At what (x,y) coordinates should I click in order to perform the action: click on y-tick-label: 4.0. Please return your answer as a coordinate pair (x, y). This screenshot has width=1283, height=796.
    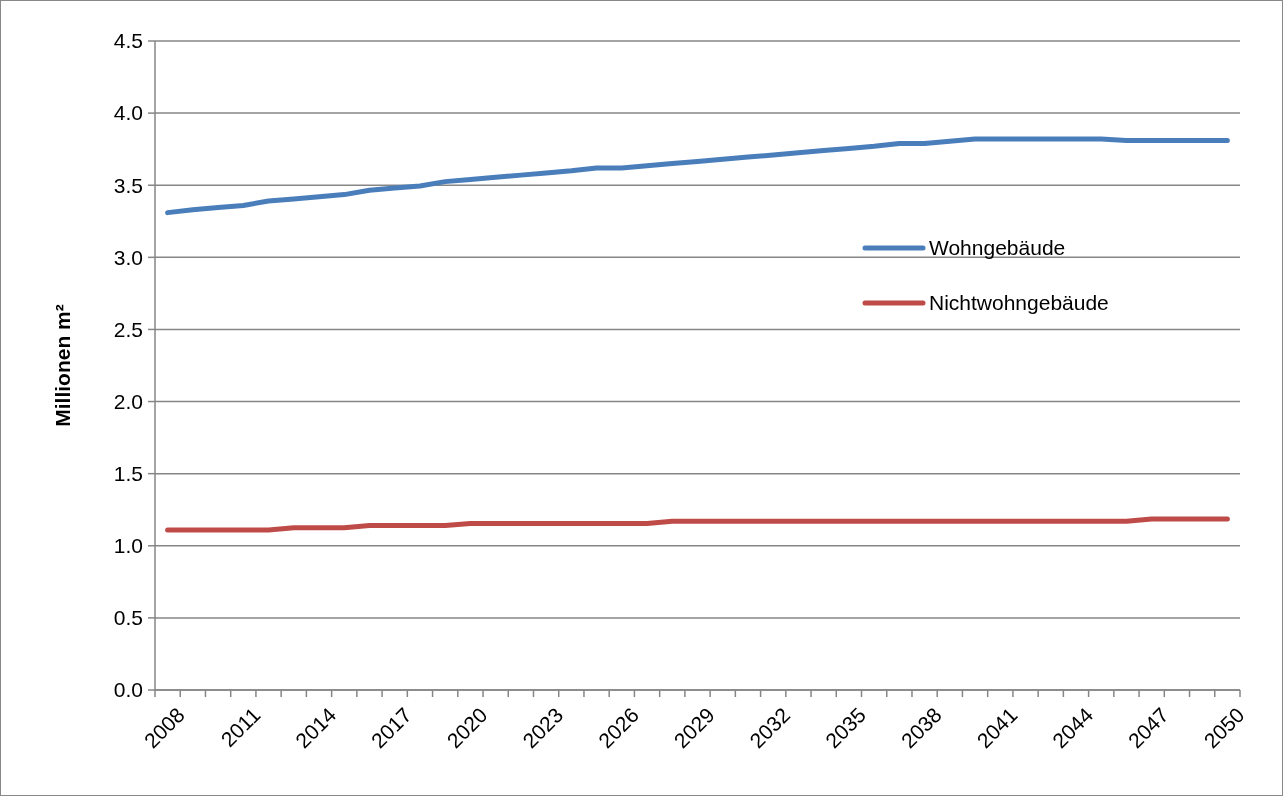
    Looking at the image, I should click on (128, 113).